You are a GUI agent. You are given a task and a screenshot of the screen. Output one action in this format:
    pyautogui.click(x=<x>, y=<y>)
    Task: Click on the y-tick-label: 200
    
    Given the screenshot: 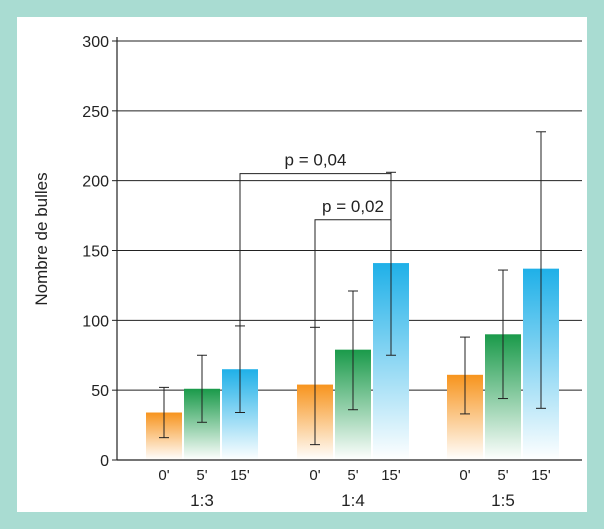 What is the action you would take?
    pyautogui.click(x=95, y=182)
    